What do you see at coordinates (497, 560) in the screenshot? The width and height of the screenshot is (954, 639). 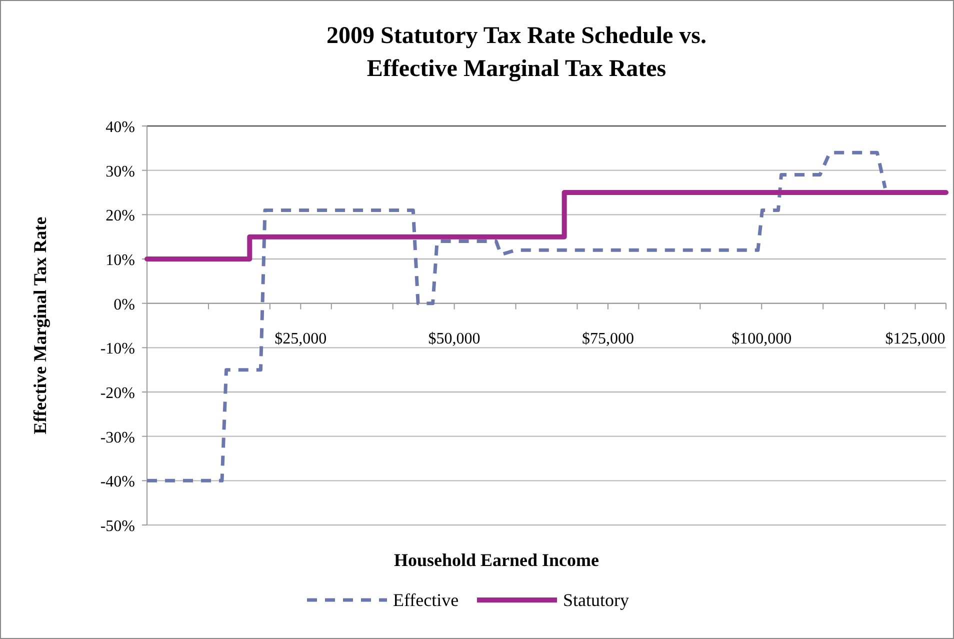 I see `x-axis-title: Household Earned Income` at bounding box center [497, 560].